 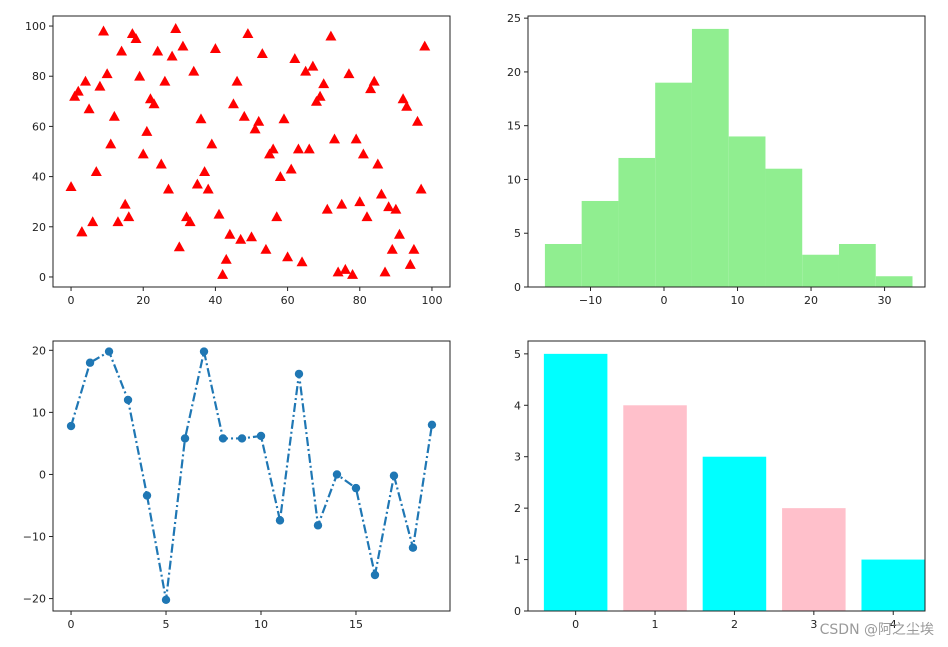 I want to click on y-tick-label: 10, so click(x=39, y=412).